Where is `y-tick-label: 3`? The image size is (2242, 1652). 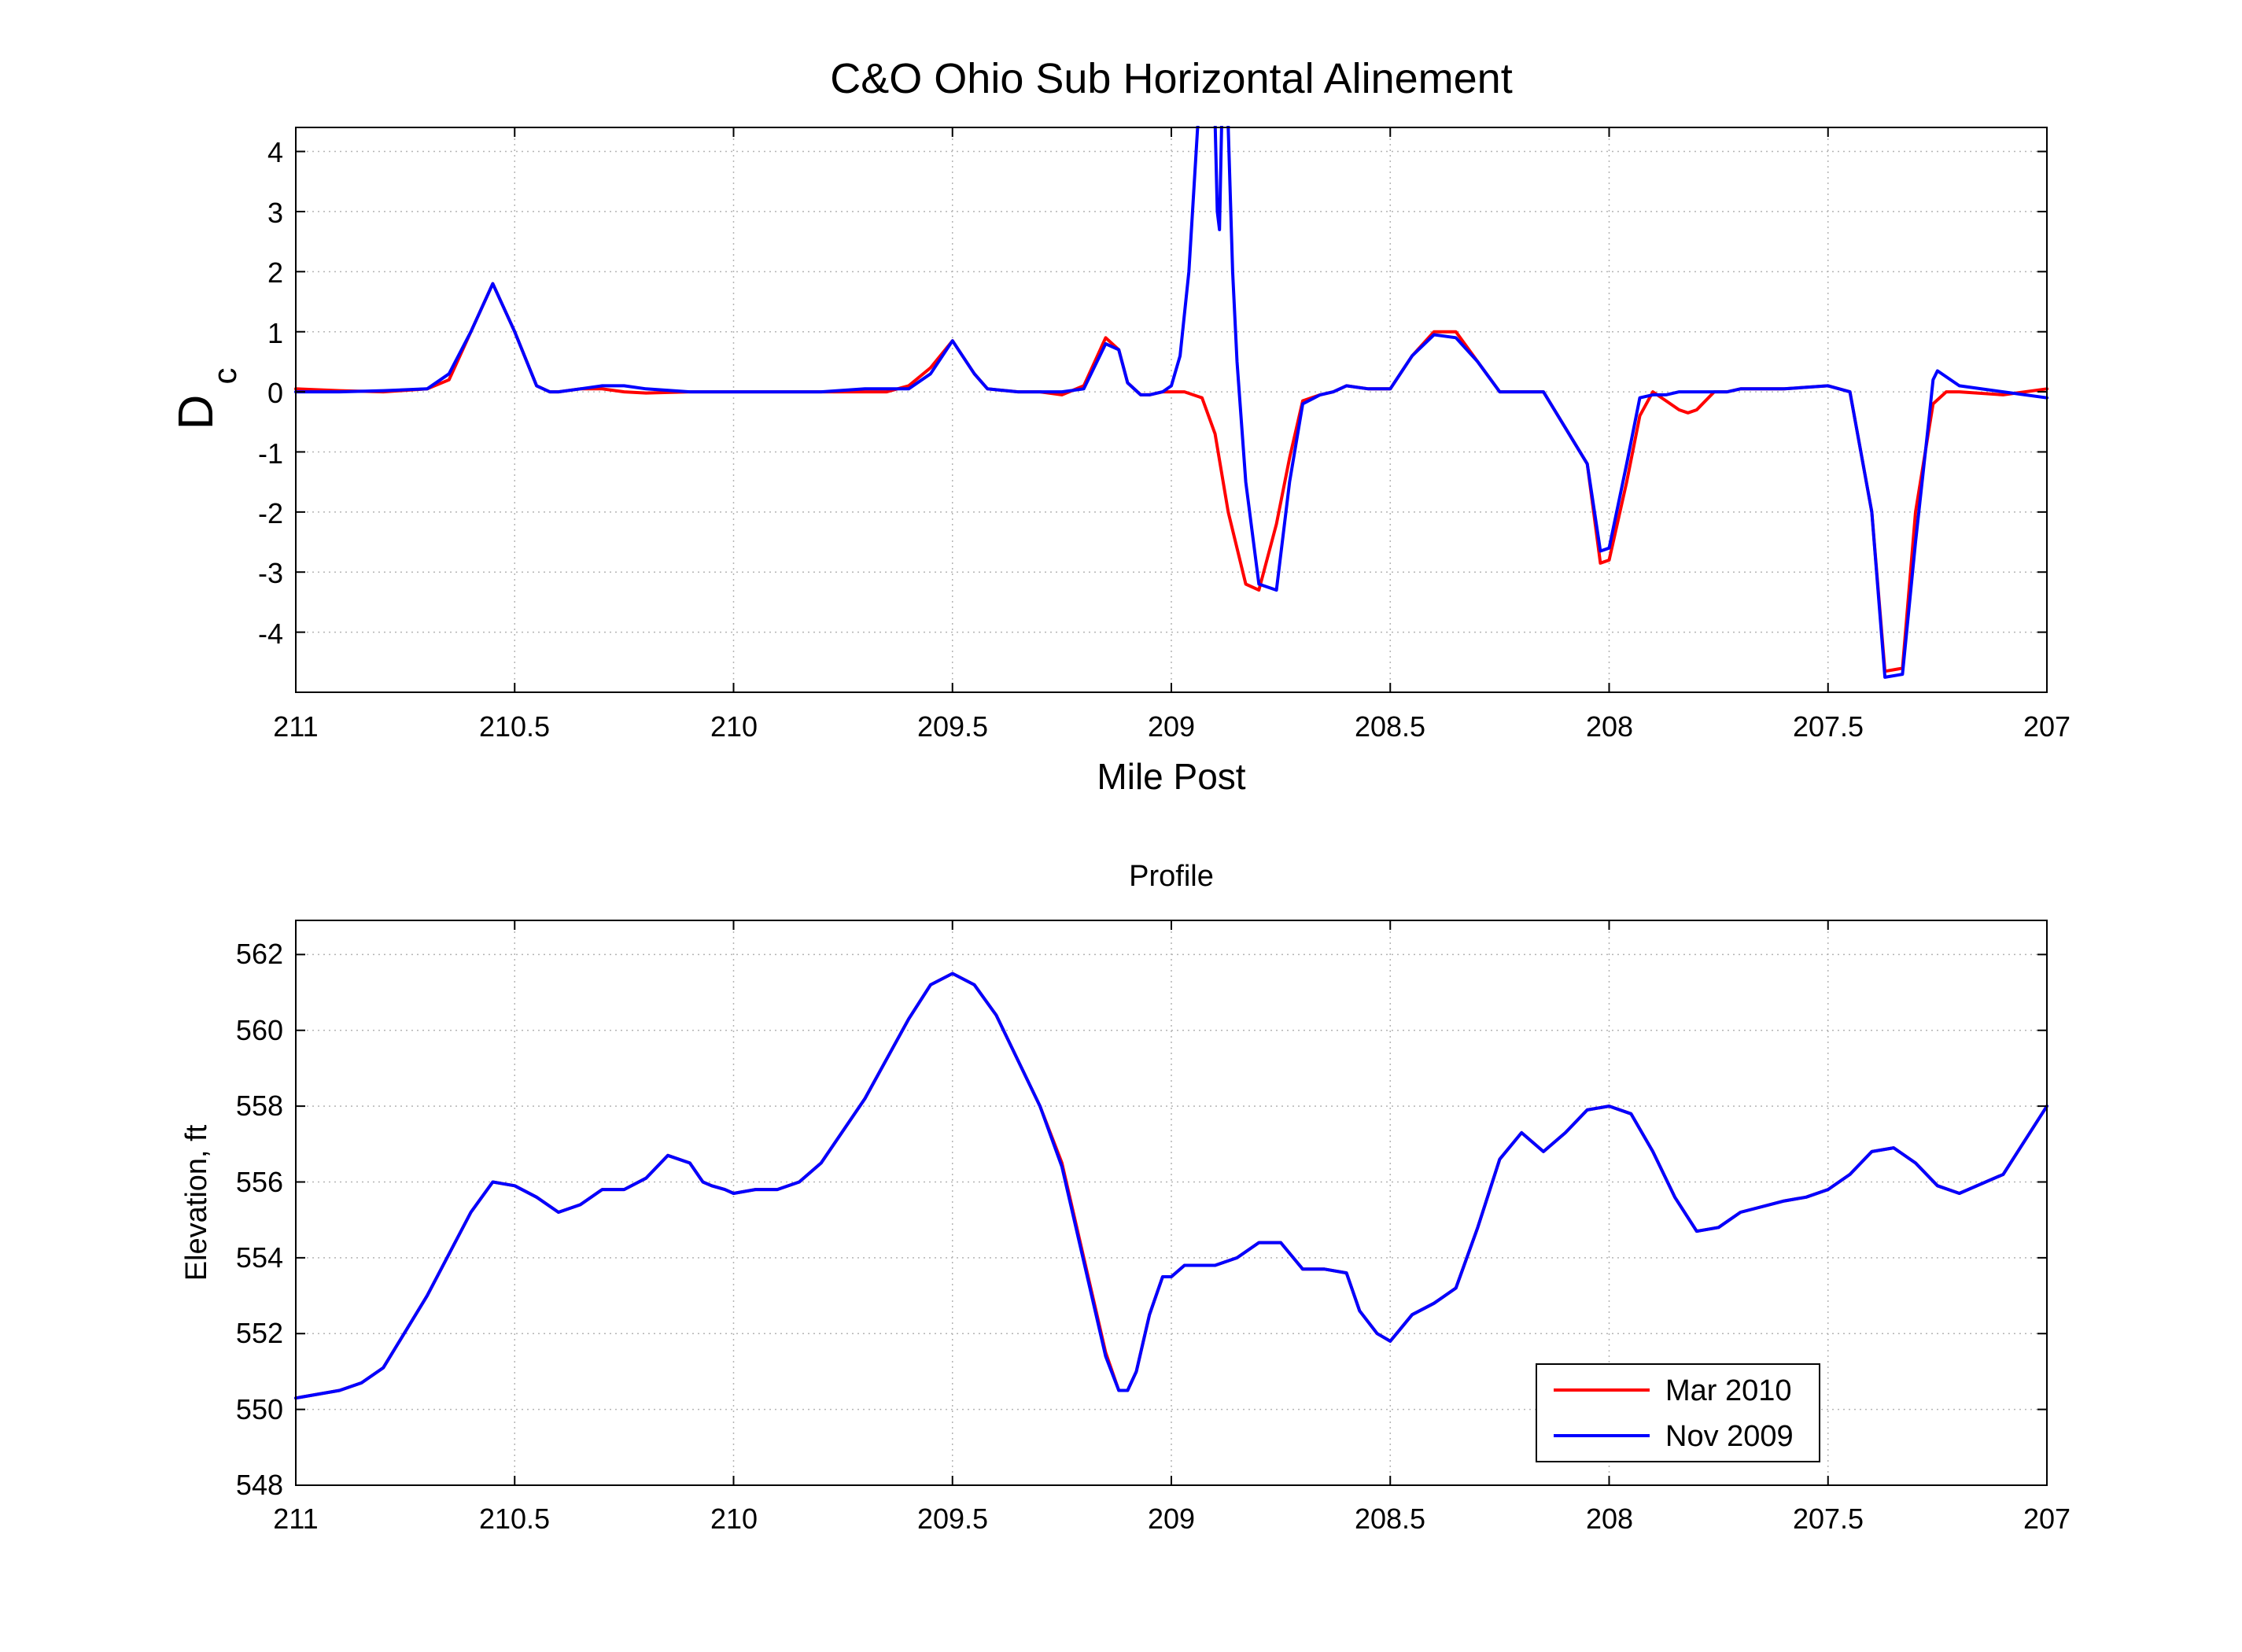 y-tick-label: 3 is located at coordinates (275, 213).